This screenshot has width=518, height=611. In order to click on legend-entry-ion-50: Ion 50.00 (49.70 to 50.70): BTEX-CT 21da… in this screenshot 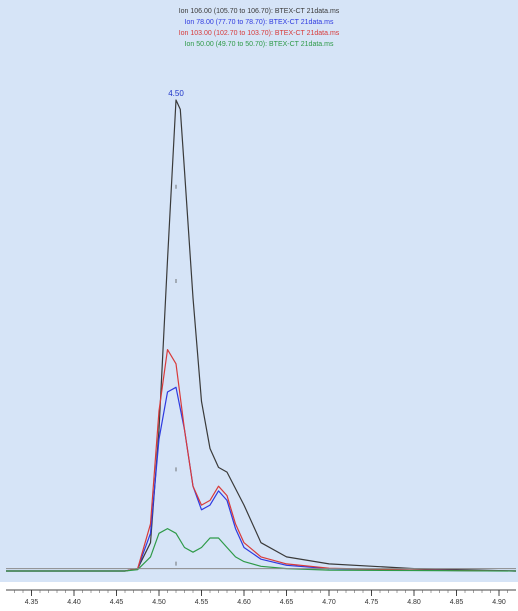, I will do `click(259, 44)`.